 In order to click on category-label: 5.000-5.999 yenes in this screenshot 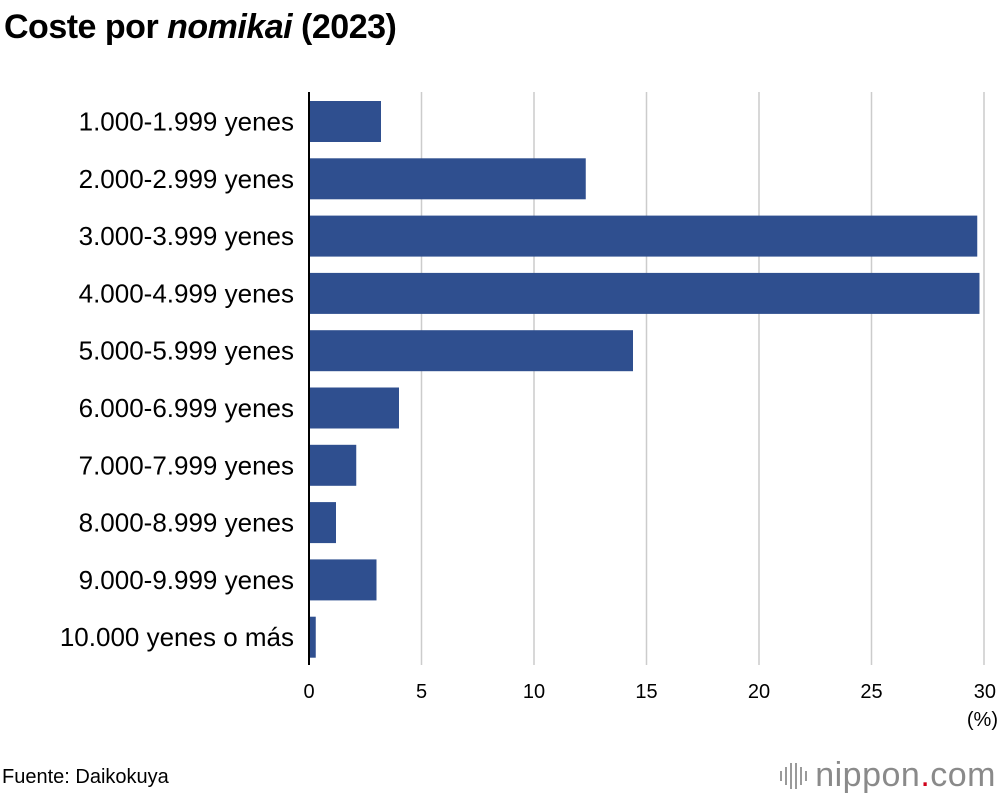, I will do `click(186, 351)`.